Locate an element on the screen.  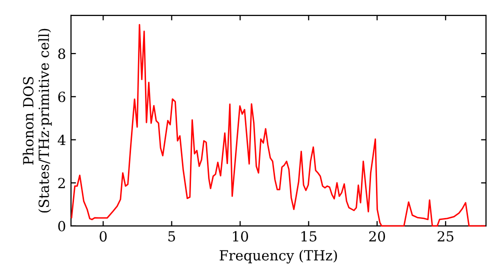
y-tick-label: 2 is located at coordinates (61, 183).